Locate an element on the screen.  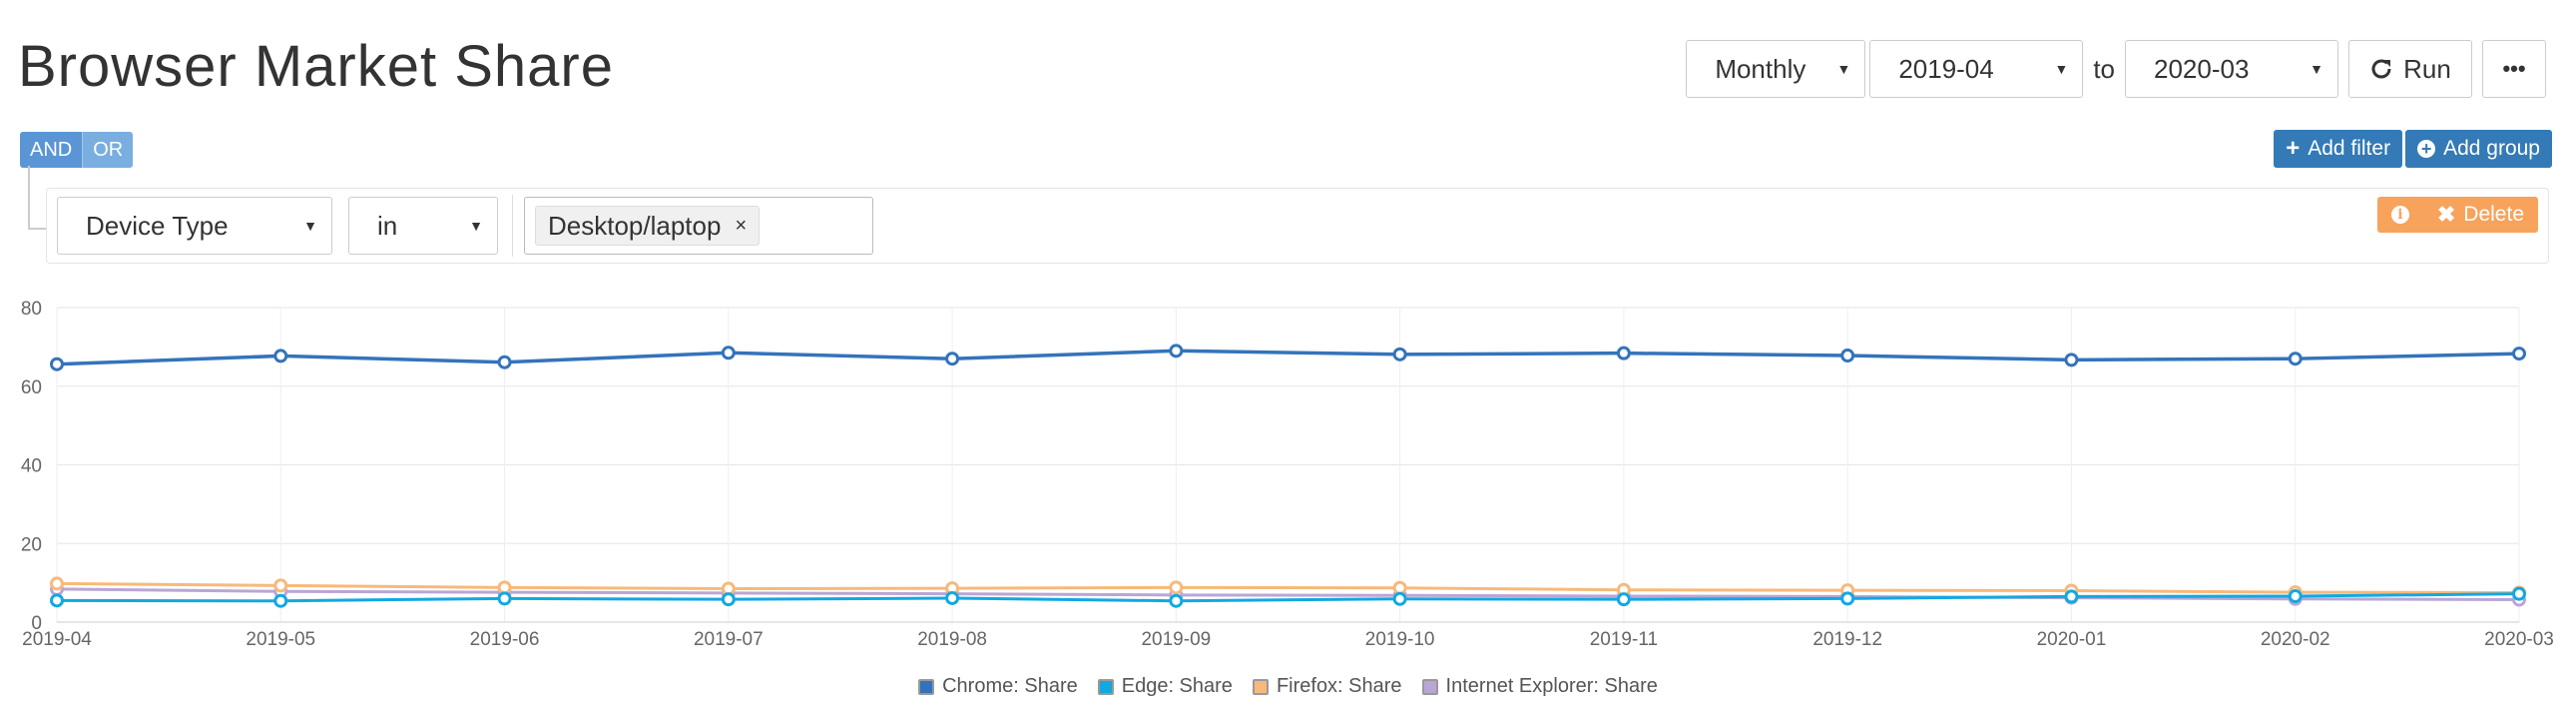
x-tick-label: 2020-01 is located at coordinates (2072, 639).